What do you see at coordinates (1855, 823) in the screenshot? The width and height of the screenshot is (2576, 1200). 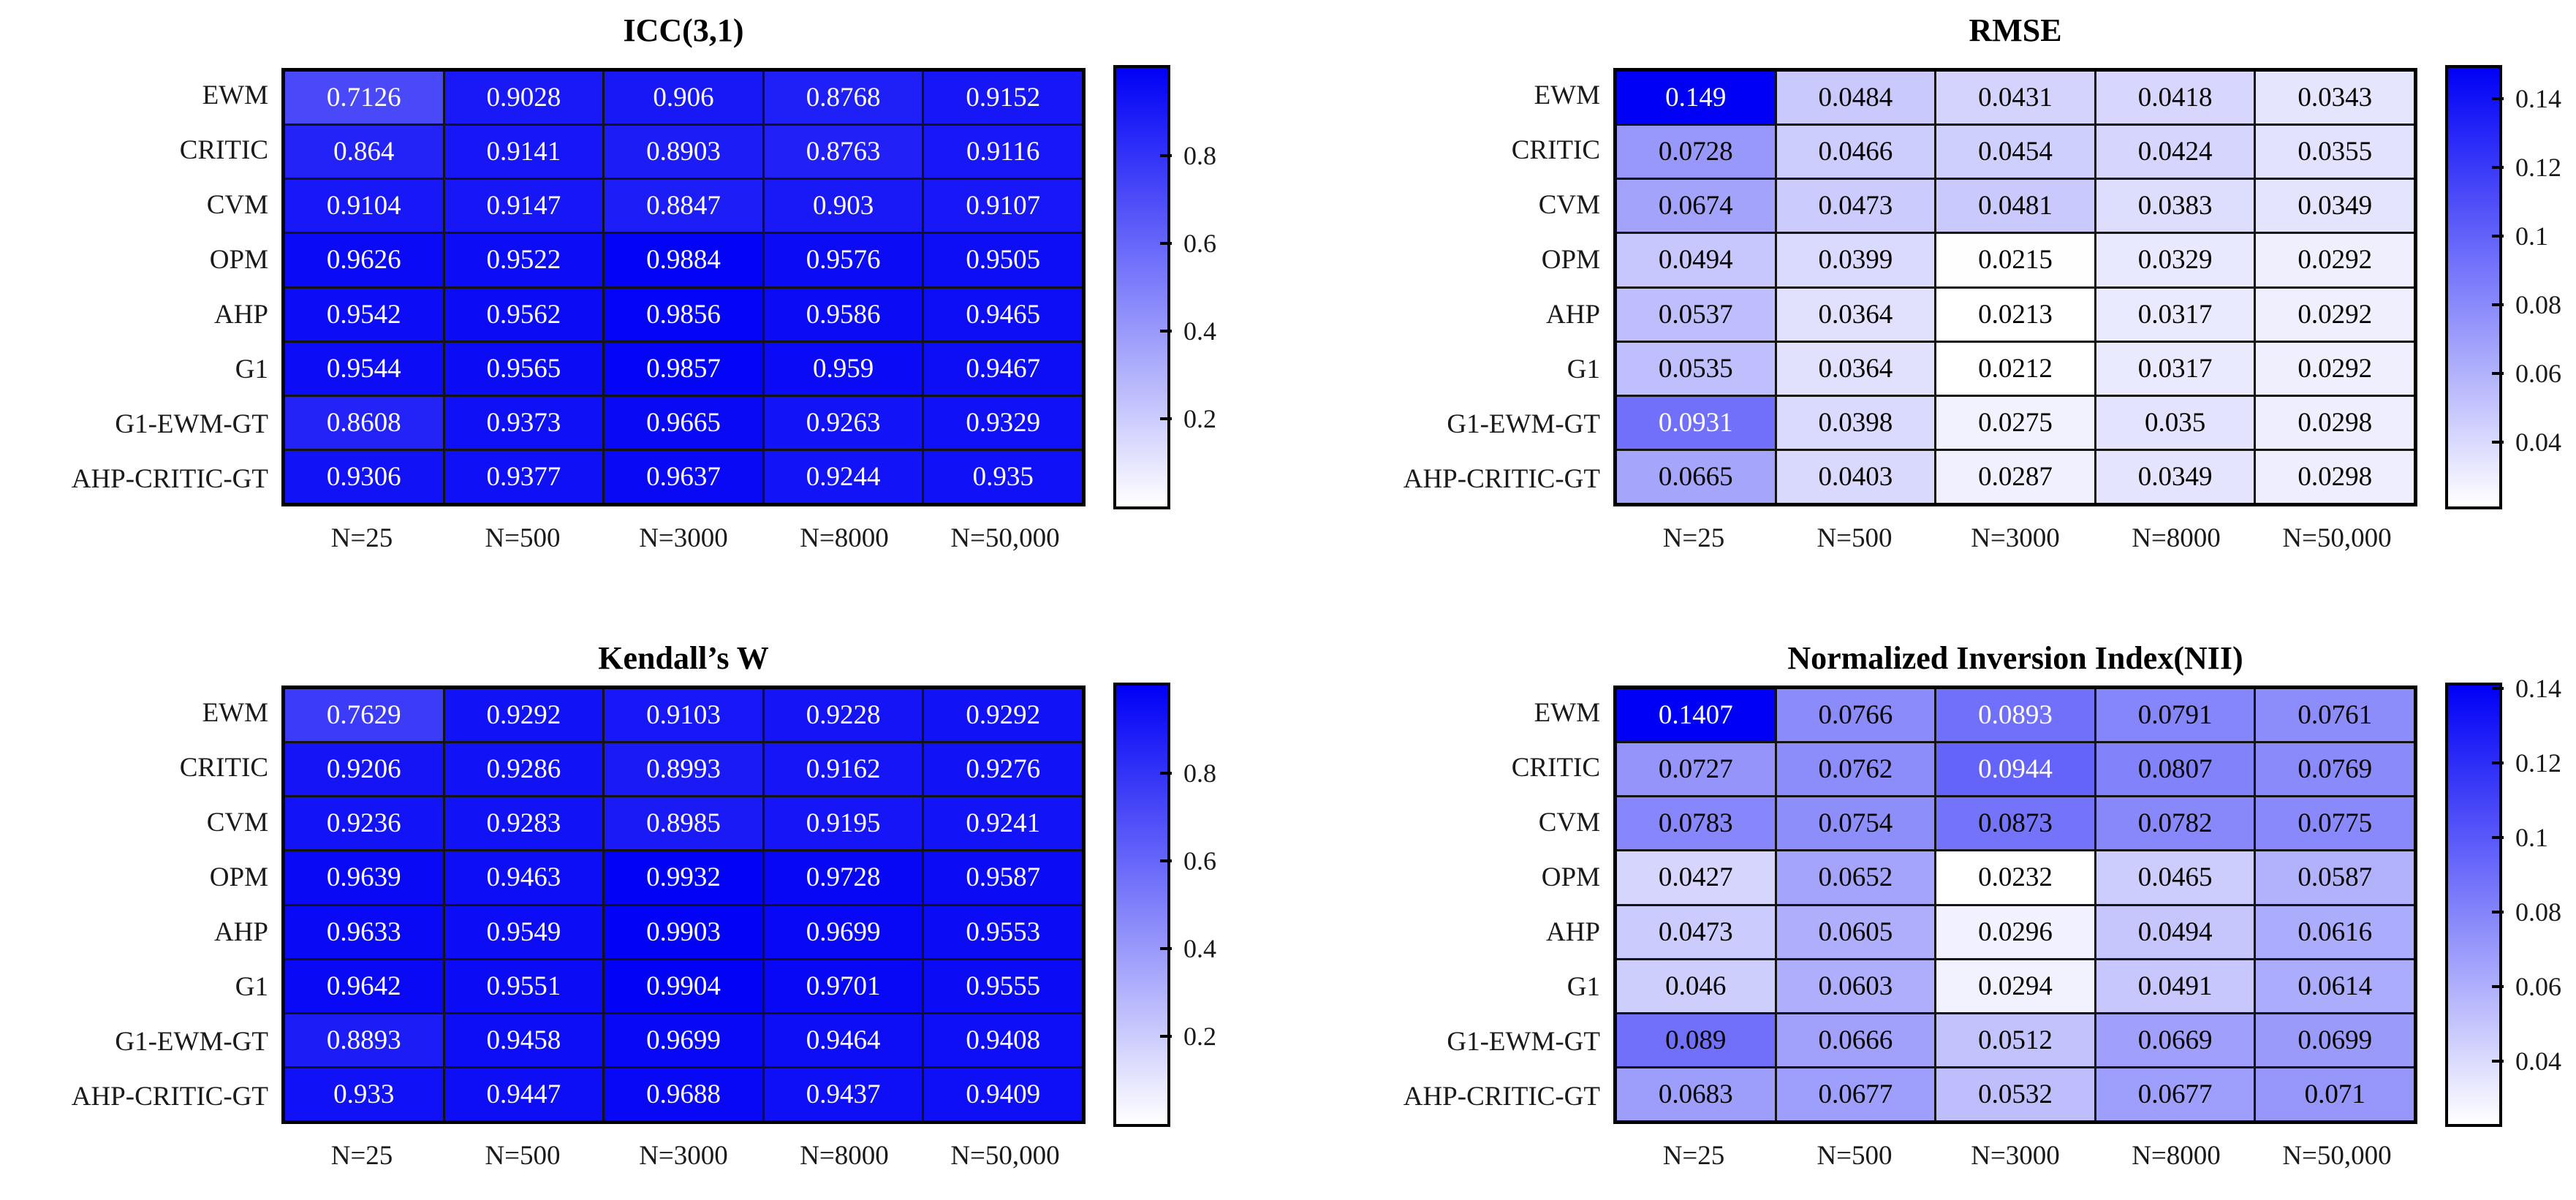 I see `heatmap-cell: 0.0754` at bounding box center [1855, 823].